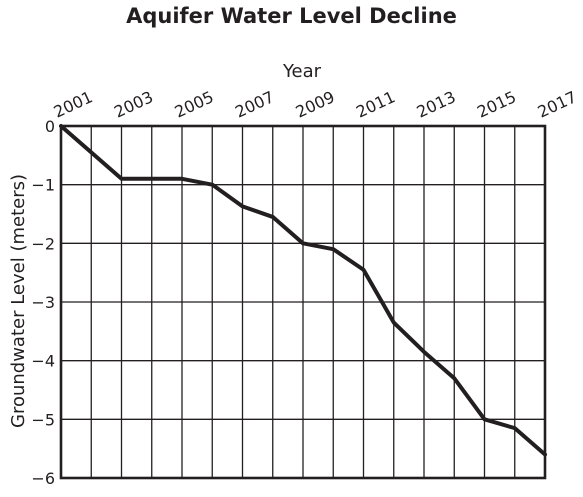  I want to click on x-tick-label: 2003, so click(133, 104).